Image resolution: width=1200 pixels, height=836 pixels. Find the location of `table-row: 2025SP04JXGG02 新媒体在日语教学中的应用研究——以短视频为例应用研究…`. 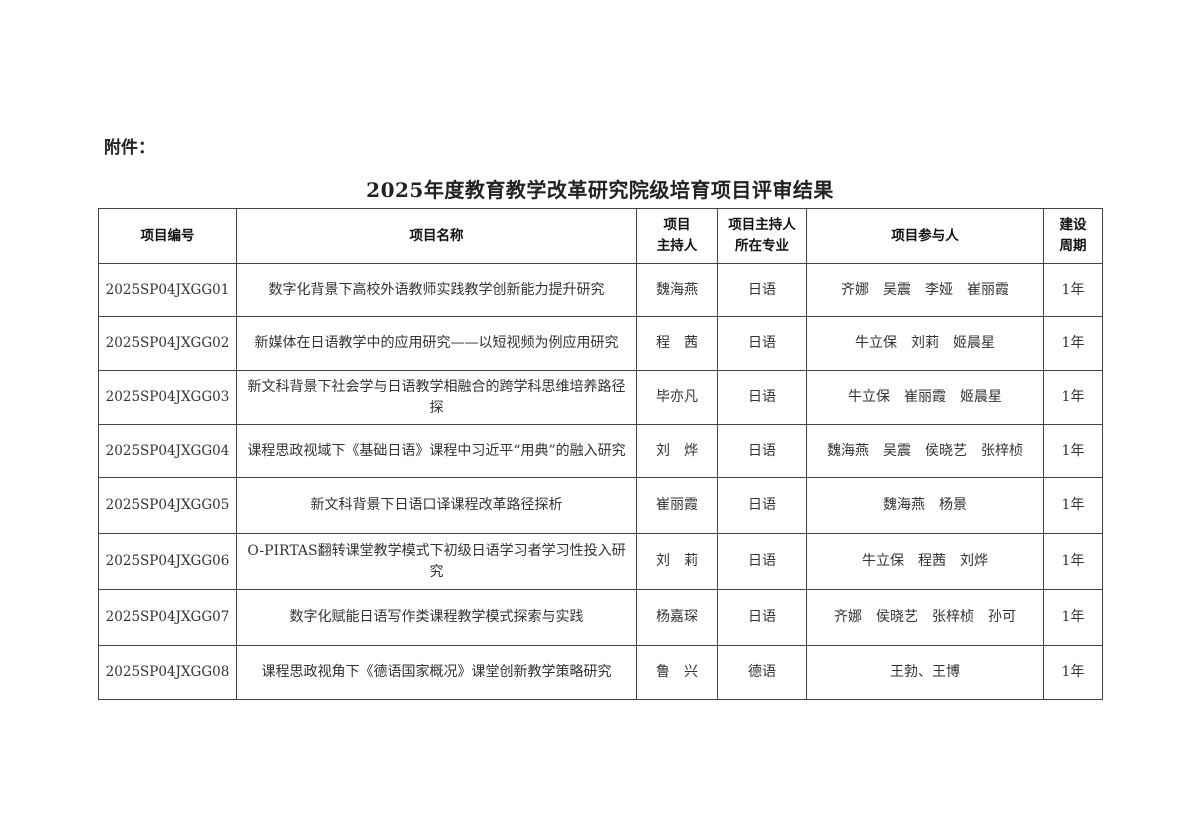

table-row: 2025SP04JXGG02 新媒体在日语教学中的应用研究——以短视频为例应用研究… is located at coordinates (600, 343).